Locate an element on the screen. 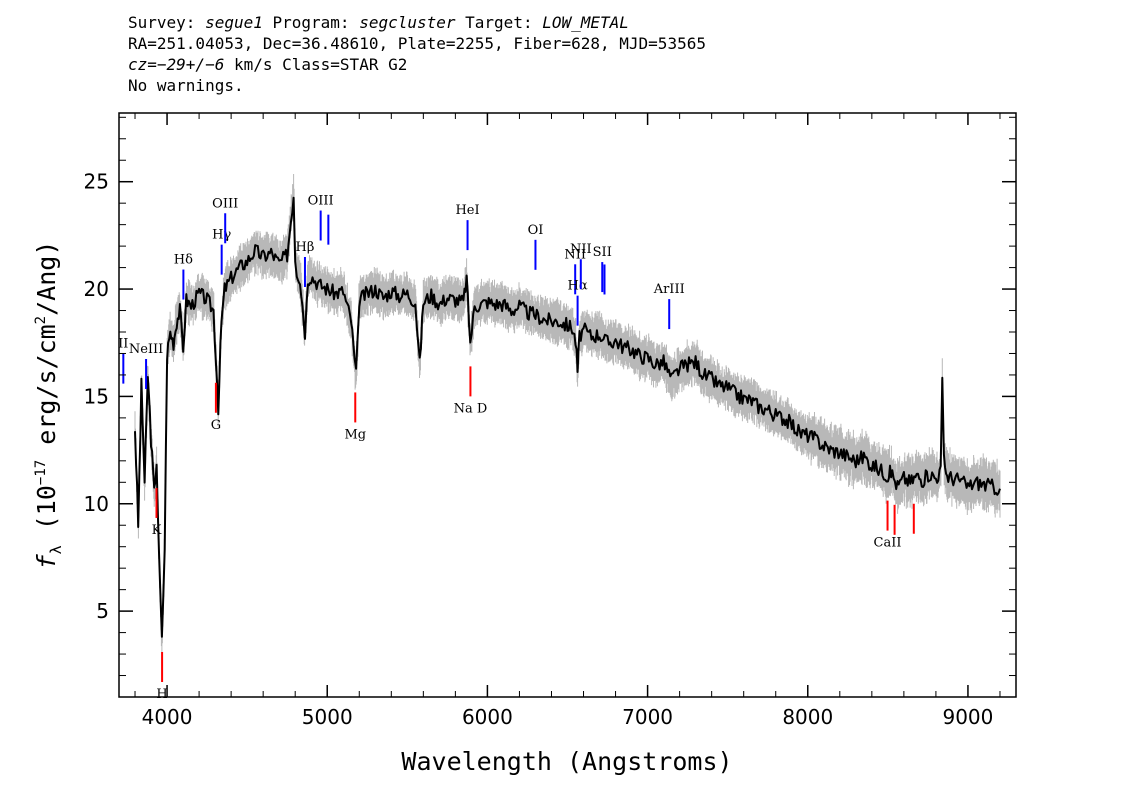  y-label-f: f is located at coordinates (46, 561).